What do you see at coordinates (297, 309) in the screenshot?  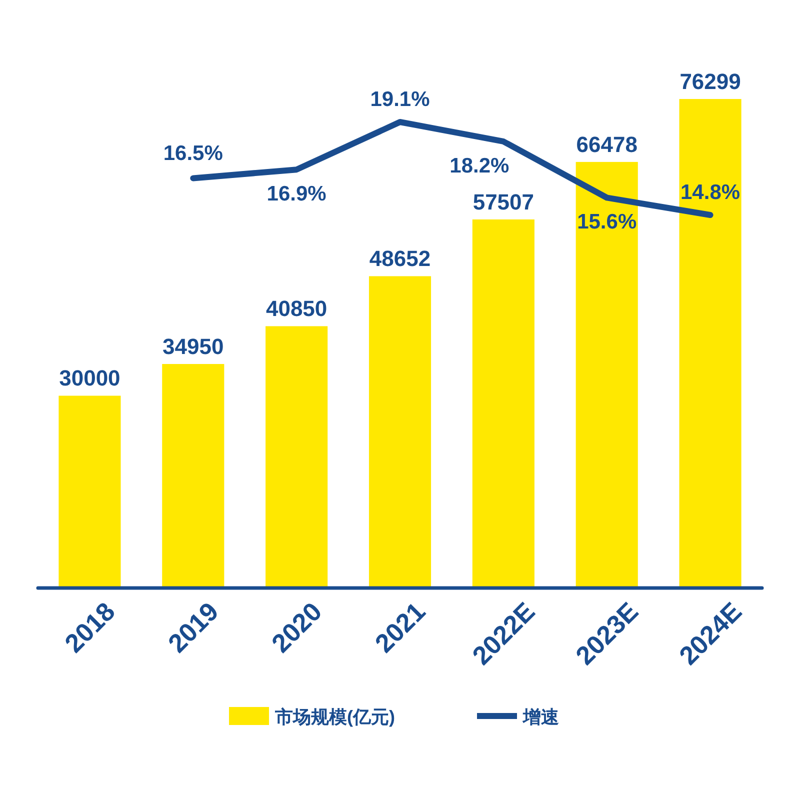 I see `data-label: 40850` at bounding box center [297, 309].